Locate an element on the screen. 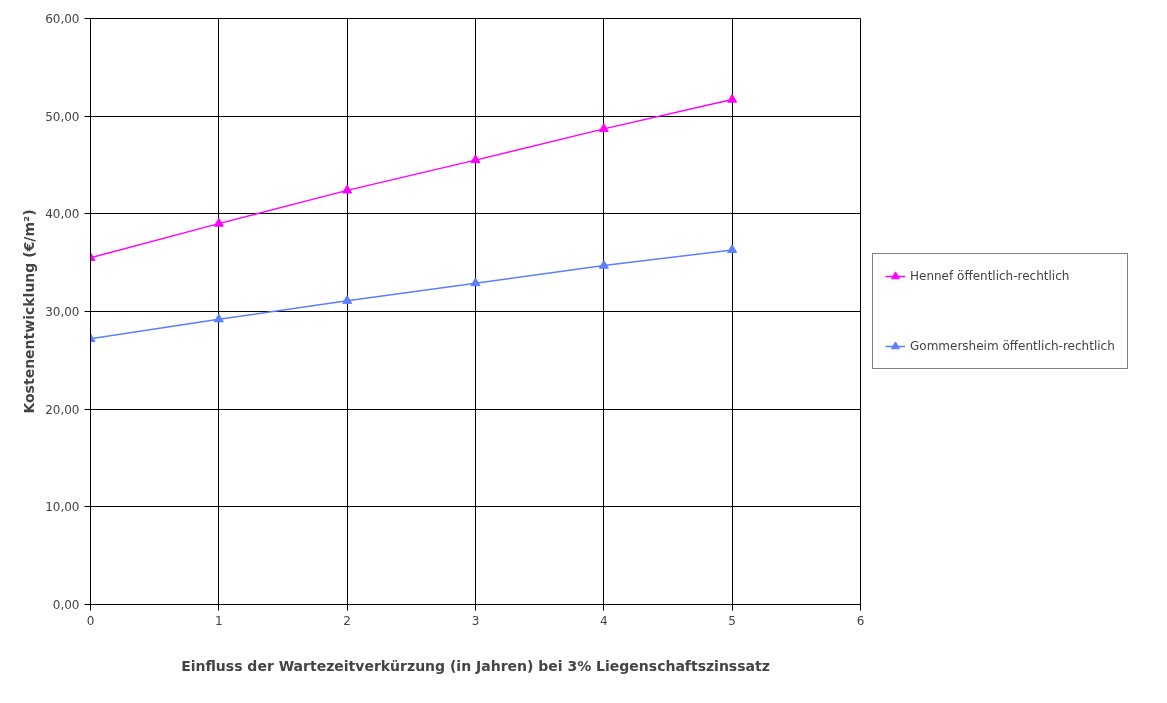 Image resolution: width=1167 pixels, height=703 pixels. y-axis-title: Kostenentwicklung (€/m²) is located at coordinates (29, 311).